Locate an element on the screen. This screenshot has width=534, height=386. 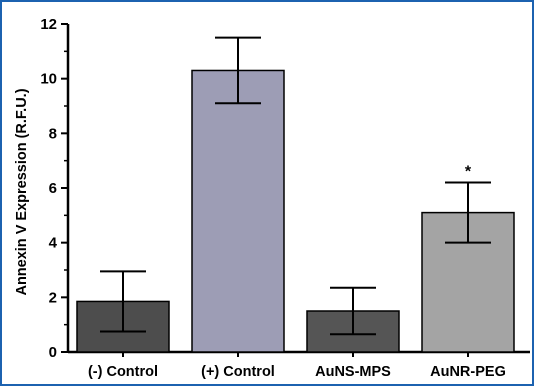
x-tick-label-3: AuNR-PEG is located at coordinates (468, 372).